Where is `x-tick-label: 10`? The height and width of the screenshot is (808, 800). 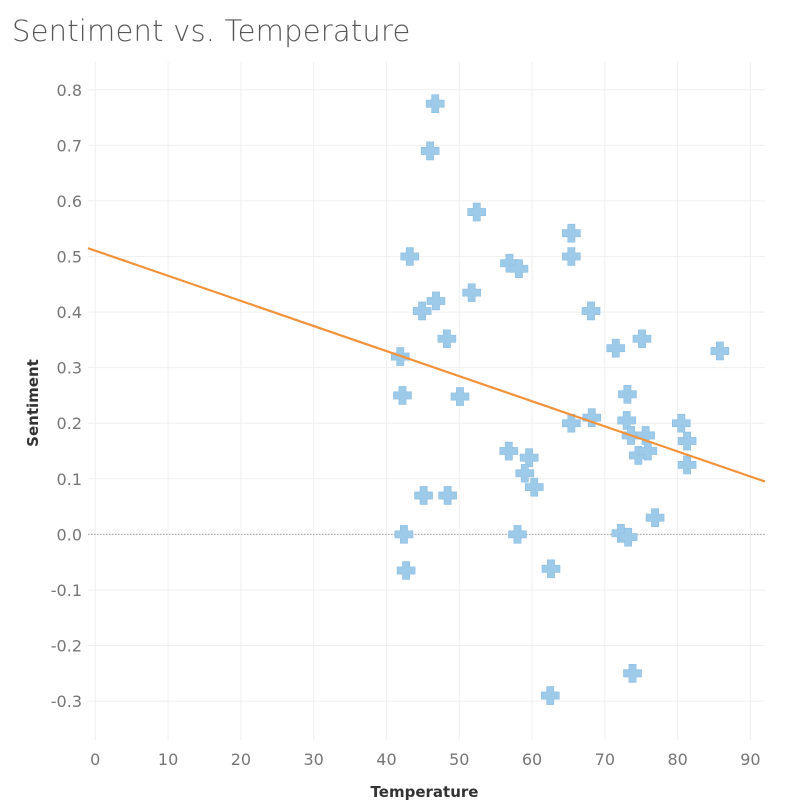 x-tick-label: 10 is located at coordinates (168, 759).